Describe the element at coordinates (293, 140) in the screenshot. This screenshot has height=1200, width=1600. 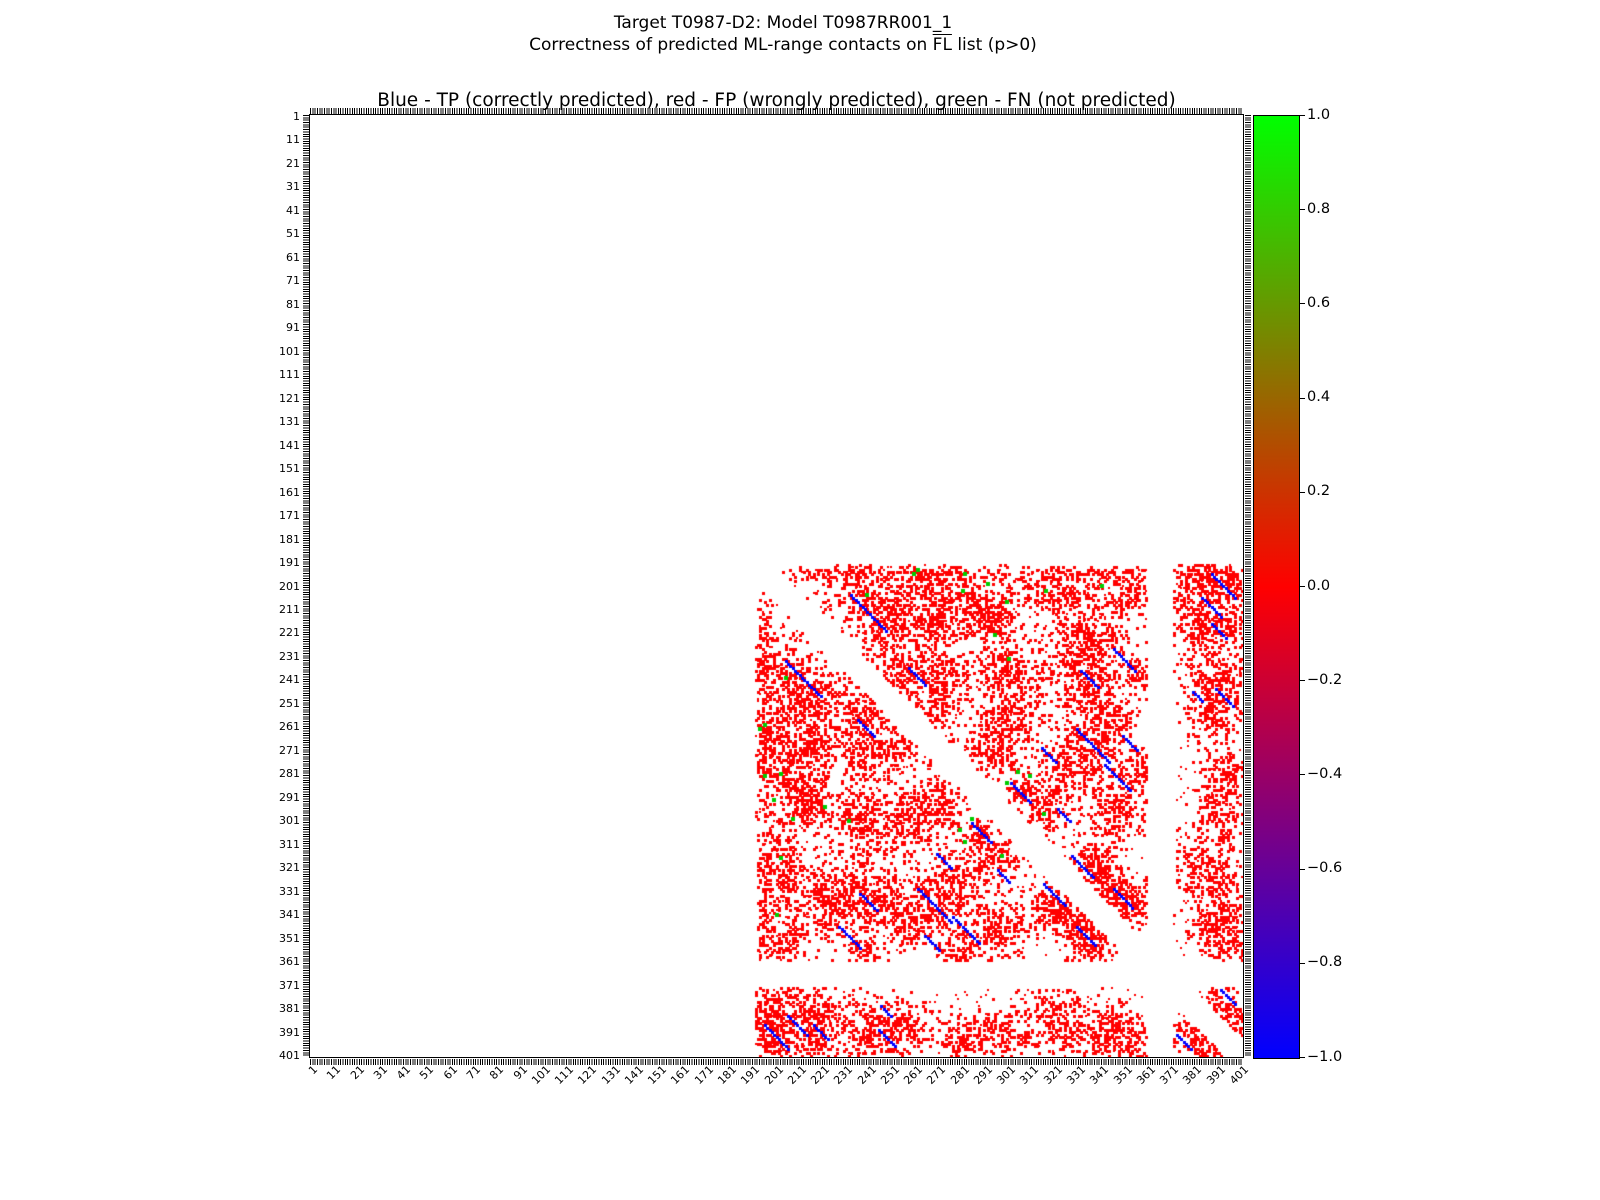
I see `y-tick-label: 11` at that location.